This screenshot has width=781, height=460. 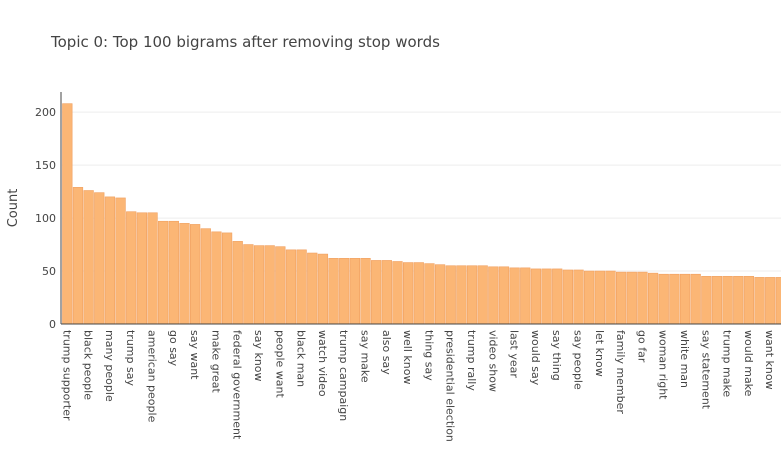 What do you see at coordinates (45, 218) in the screenshot?
I see `y-tick-label: 100` at bounding box center [45, 218].